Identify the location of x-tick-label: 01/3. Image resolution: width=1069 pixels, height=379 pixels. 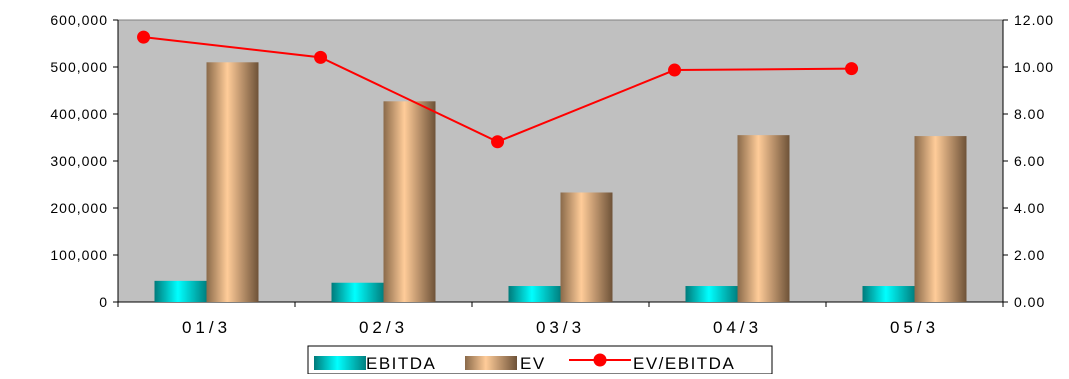
(206, 327).